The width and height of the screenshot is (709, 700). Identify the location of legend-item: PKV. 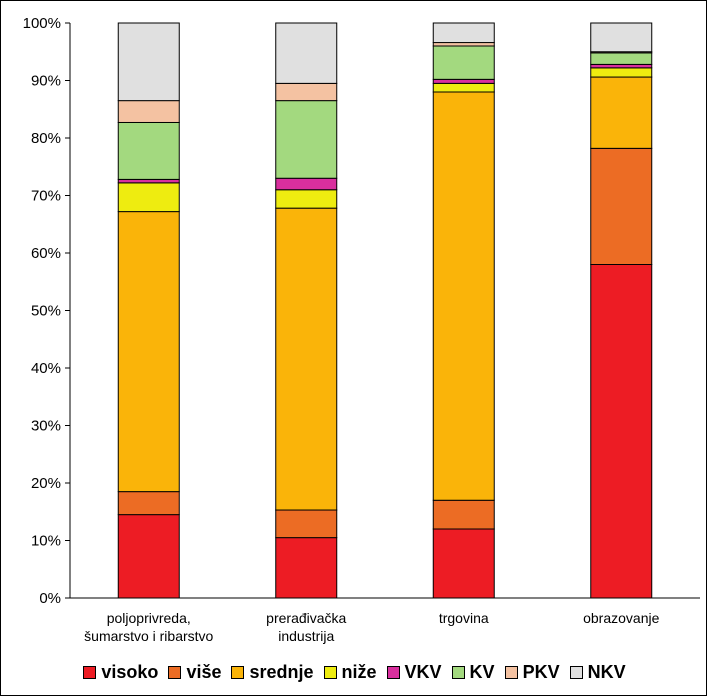
(532, 672).